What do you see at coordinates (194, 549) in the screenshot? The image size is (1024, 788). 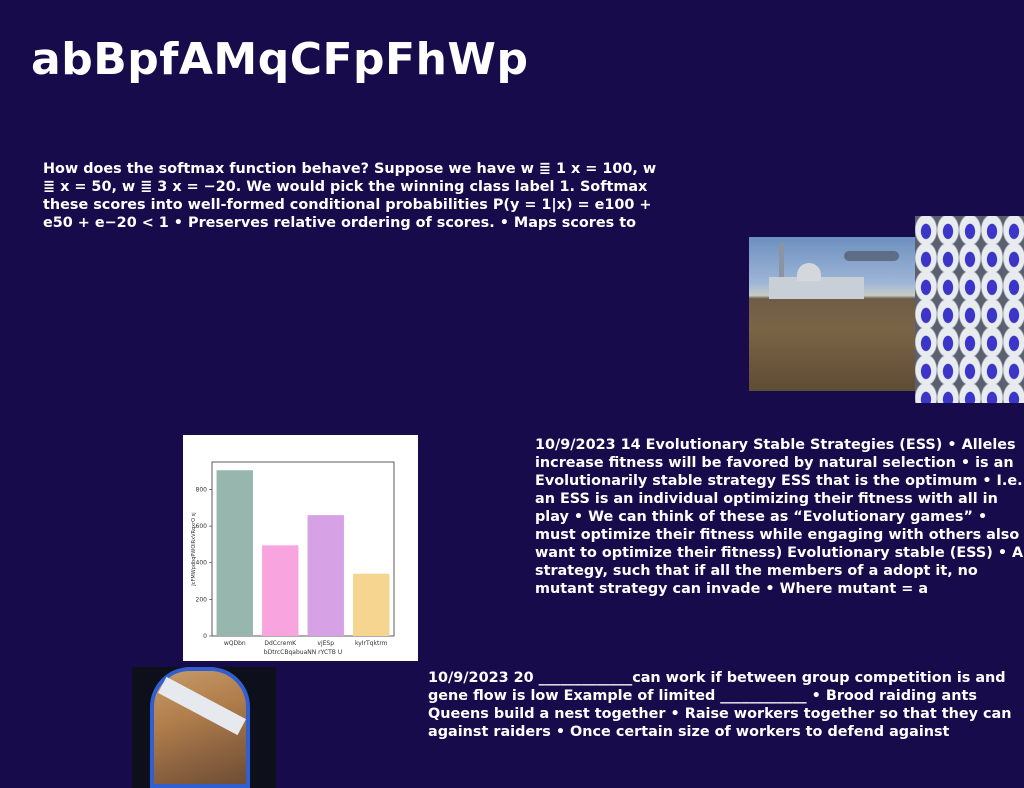 I see `y-axis-label: JcFMWpdbqPWOlRxVRqxrO sj` at bounding box center [194, 549].